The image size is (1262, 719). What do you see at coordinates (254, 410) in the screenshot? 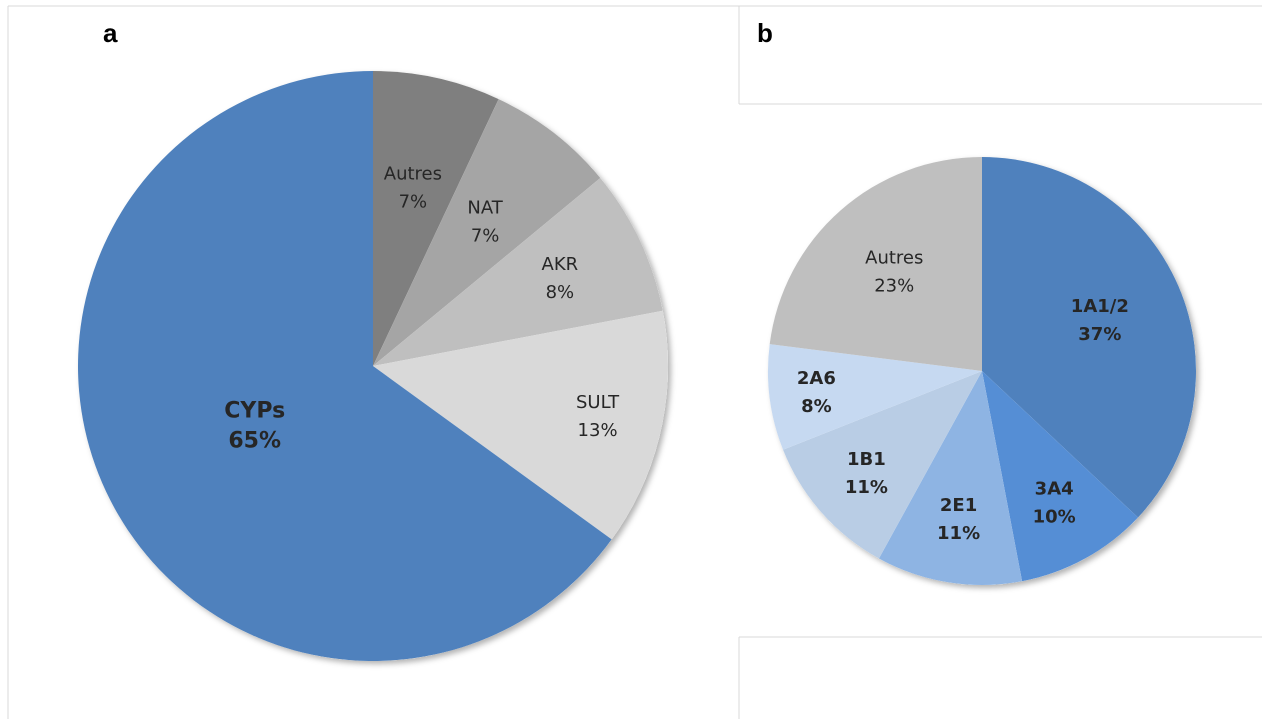
I see `pie-a-label-4: CYPs` at bounding box center [254, 410].